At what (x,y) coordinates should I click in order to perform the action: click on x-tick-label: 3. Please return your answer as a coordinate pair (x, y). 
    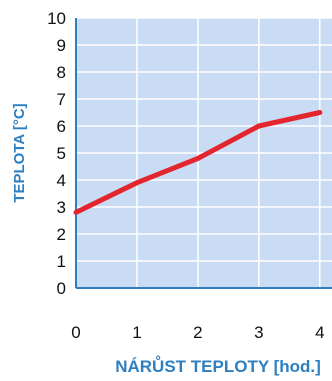
    Looking at the image, I should click on (258, 332).